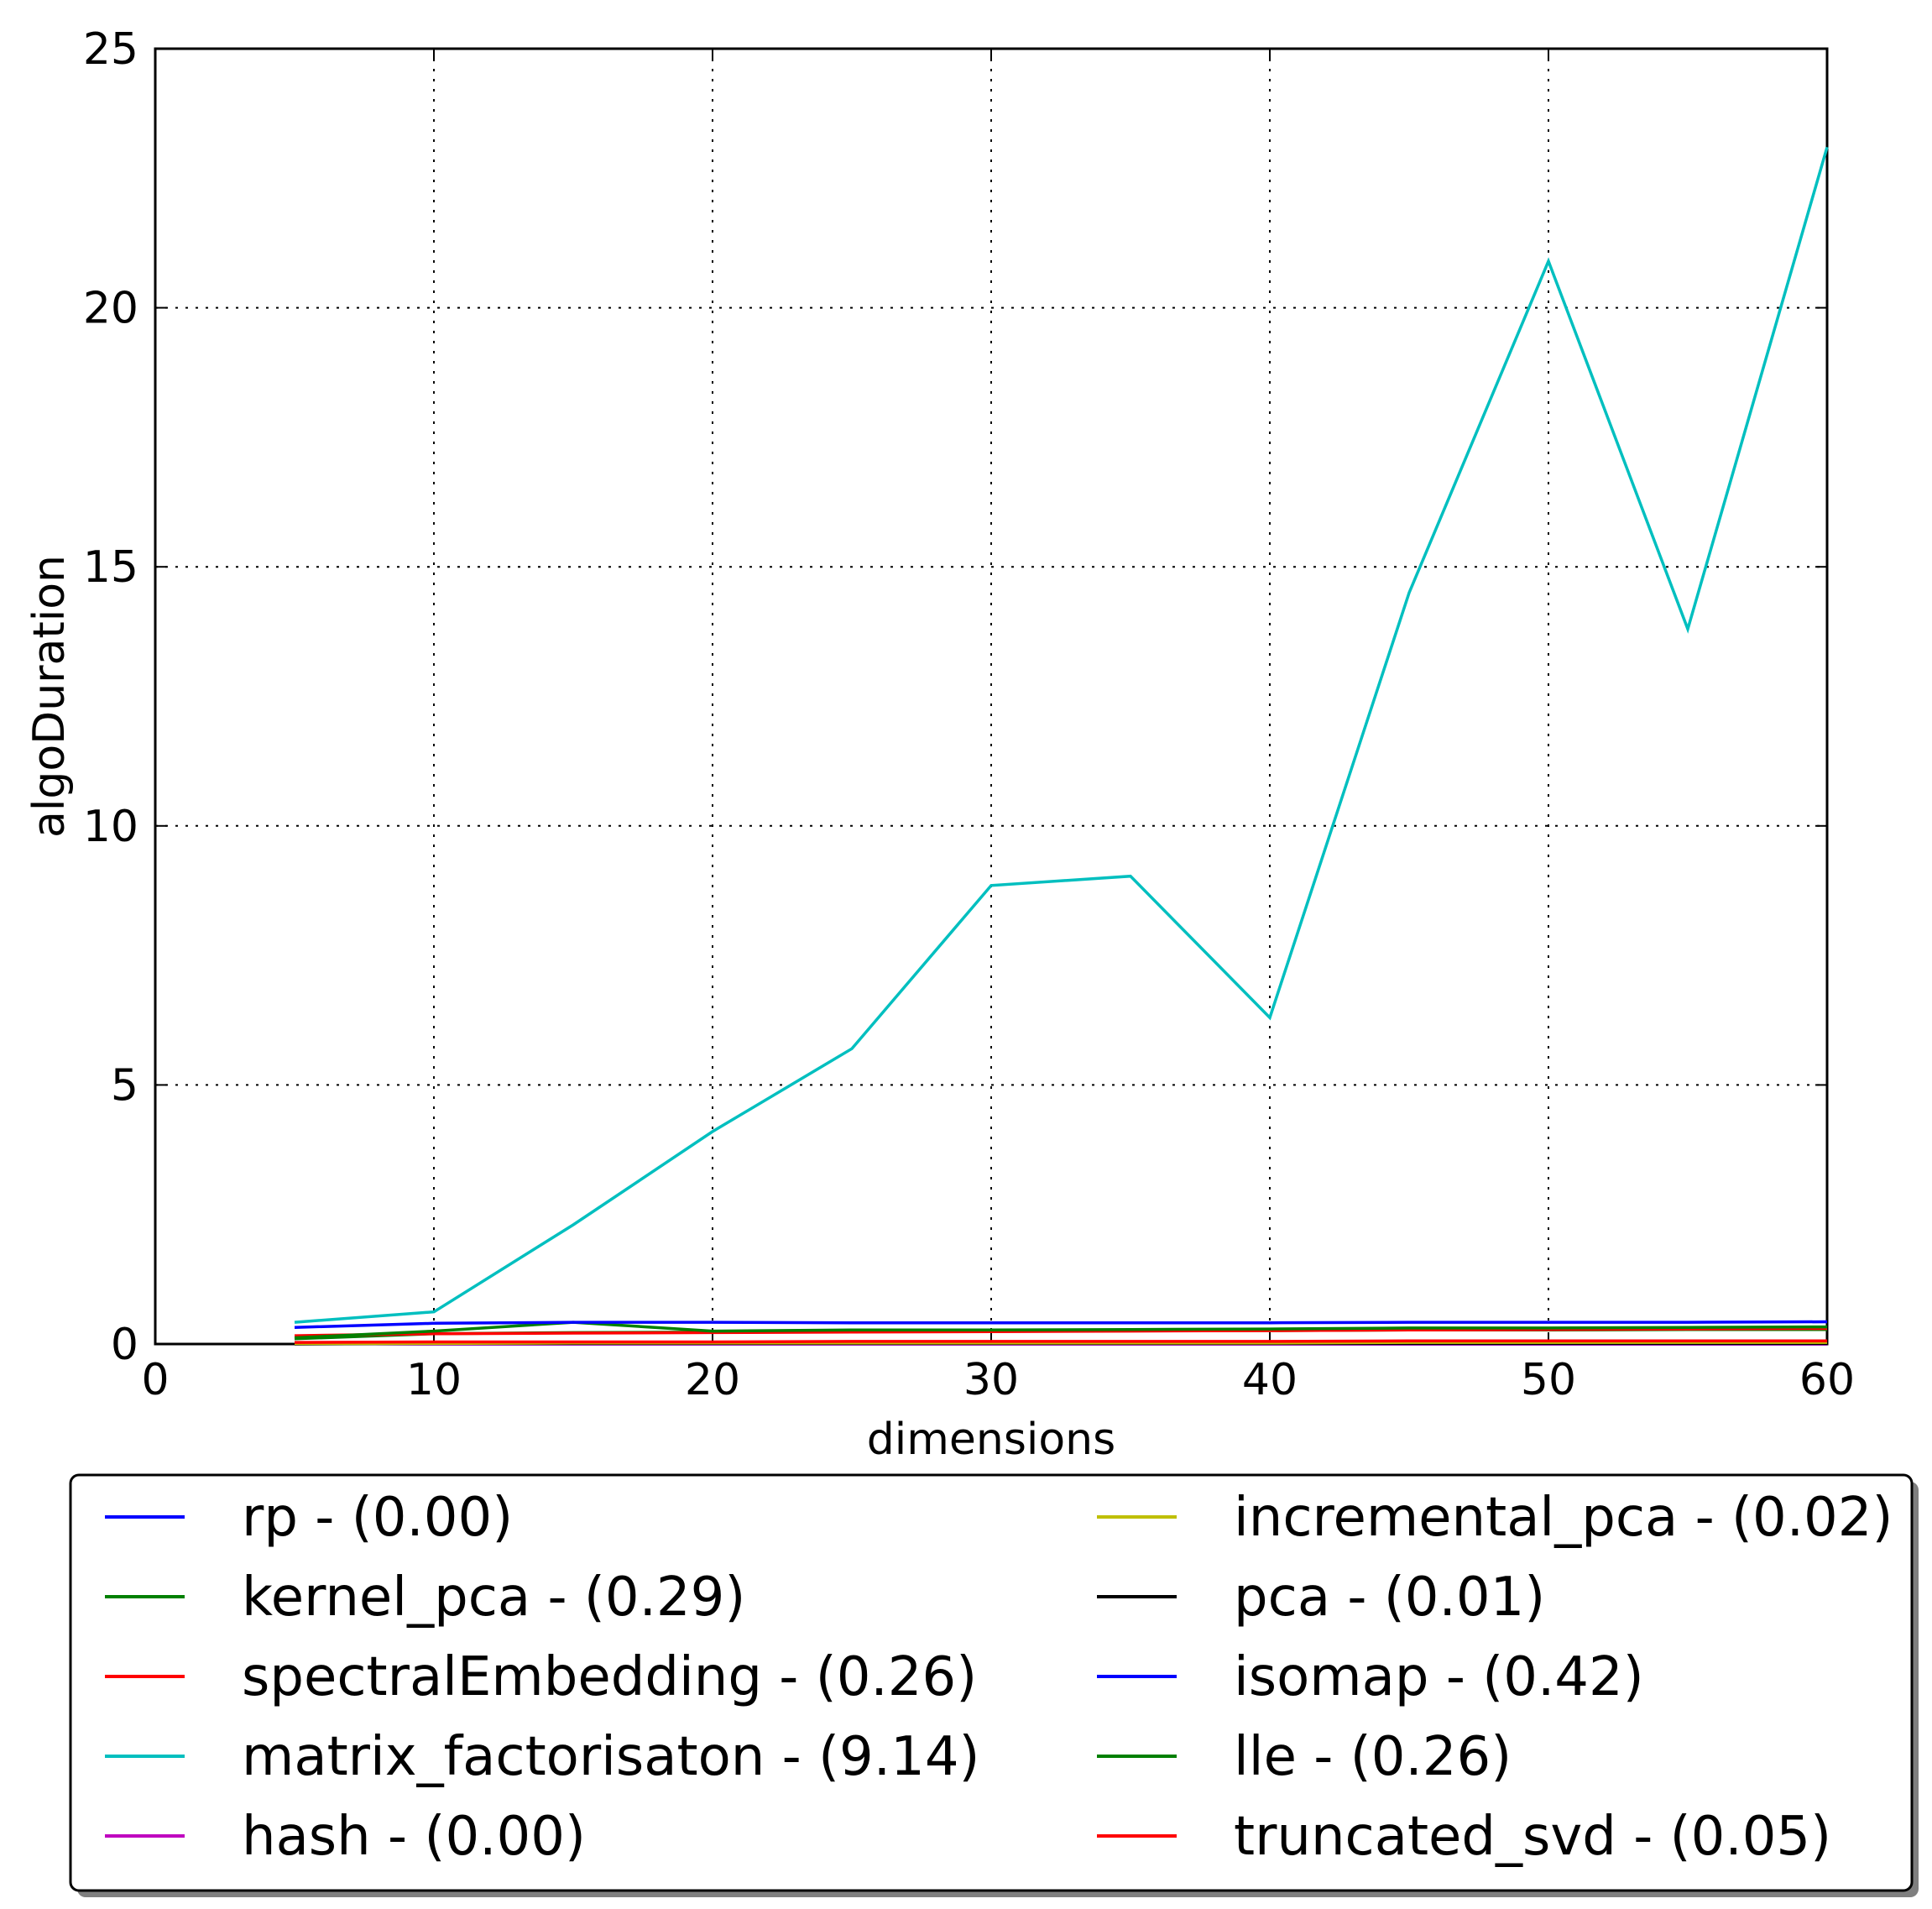 This screenshot has height=1909, width=1932. What do you see at coordinates (1389, 1598) in the screenshot?
I see `legend-label: pca - (0.01)` at bounding box center [1389, 1598].